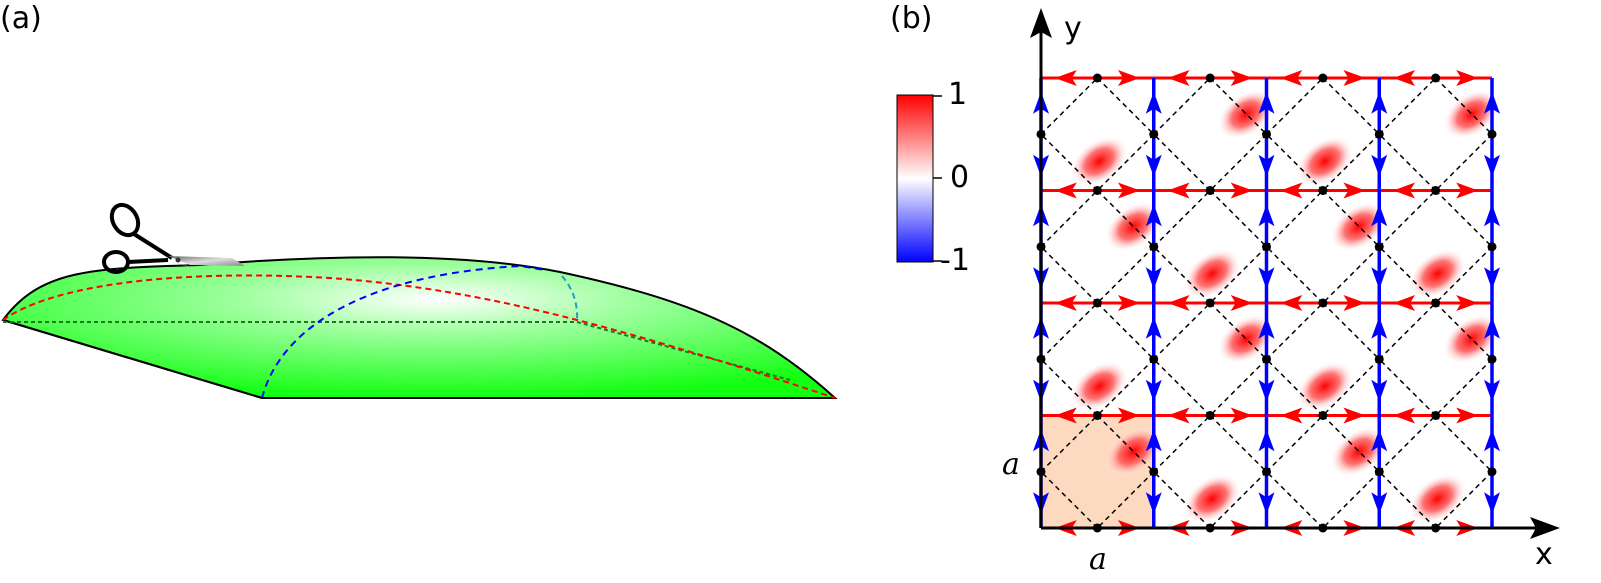  I want to click on lattice-constant-x-label: a, so click(1098, 559).